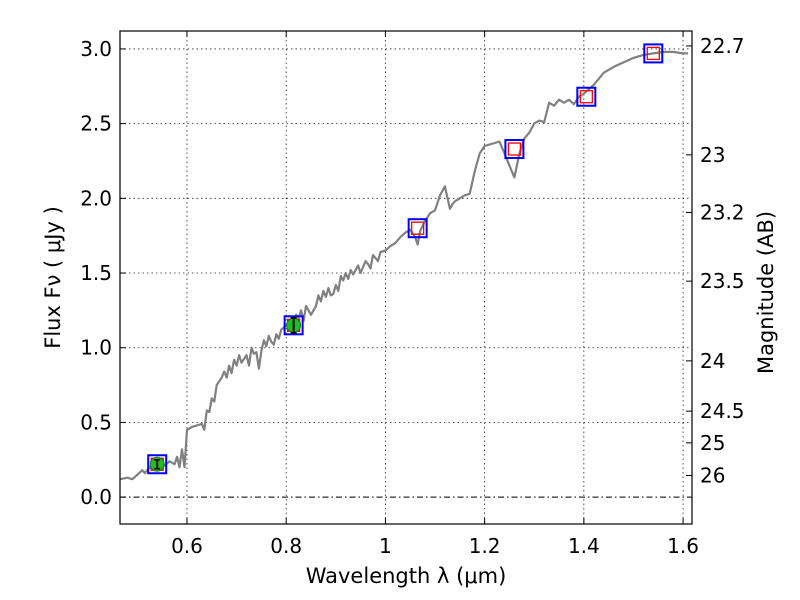 Image resolution: width=800 pixels, height=600 pixels. What do you see at coordinates (96, 273) in the screenshot?
I see `y-tick-label: 1.5` at bounding box center [96, 273].